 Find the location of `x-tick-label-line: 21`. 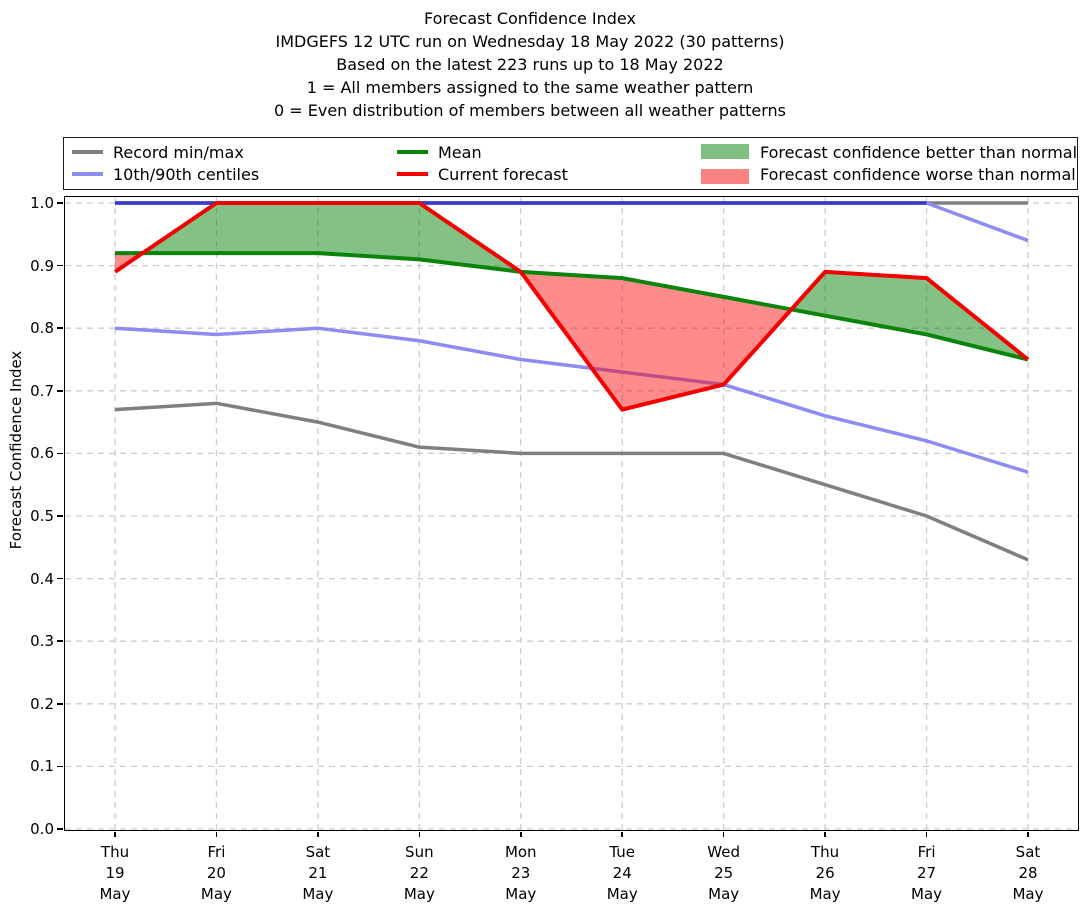

x-tick-label-line: 21 is located at coordinates (318, 873).